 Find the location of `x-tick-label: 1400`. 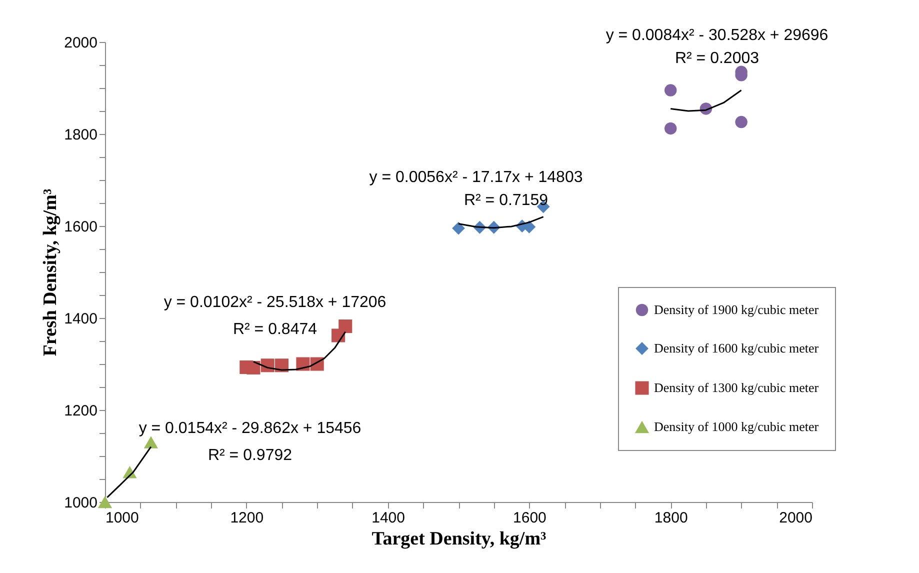

x-tick-label: 1400 is located at coordinates (388, 518).